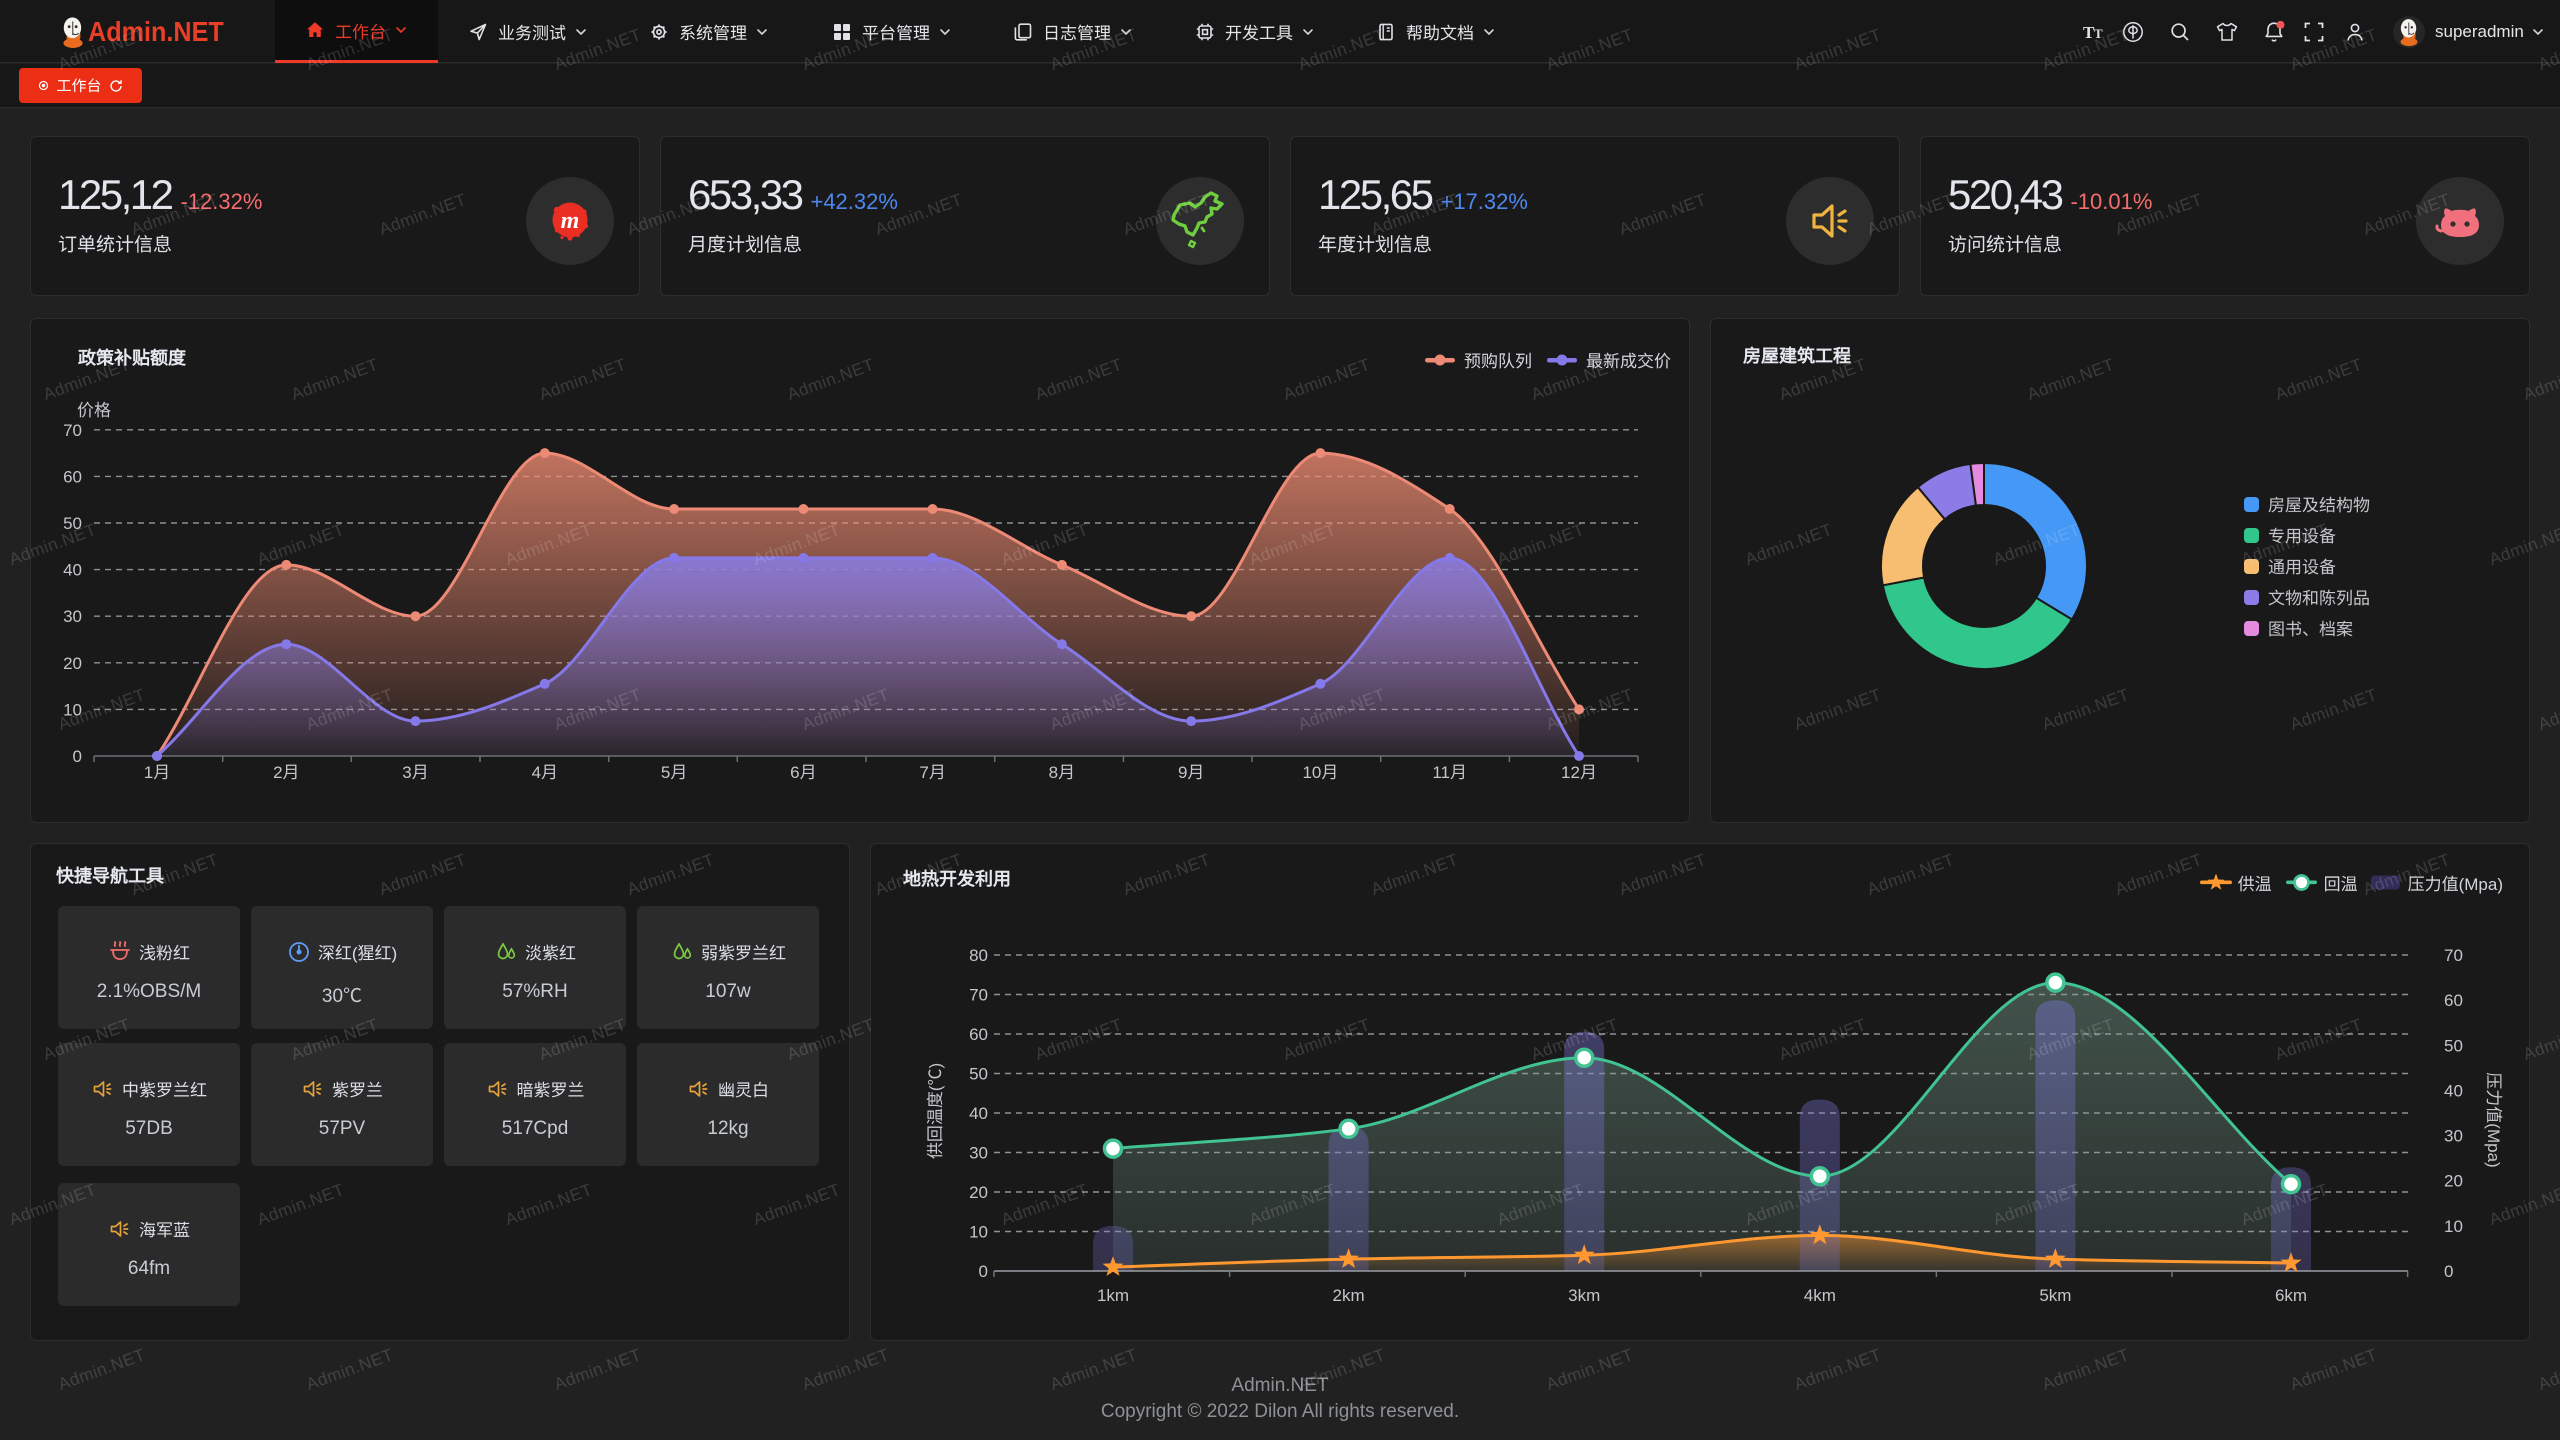 The width and height of the screenshot is (2560, 1440). What do you see at coordinates (2302, 567) in the screenshot?
I see `svg-text: 通用设备` at bounding box center [2302, 567].